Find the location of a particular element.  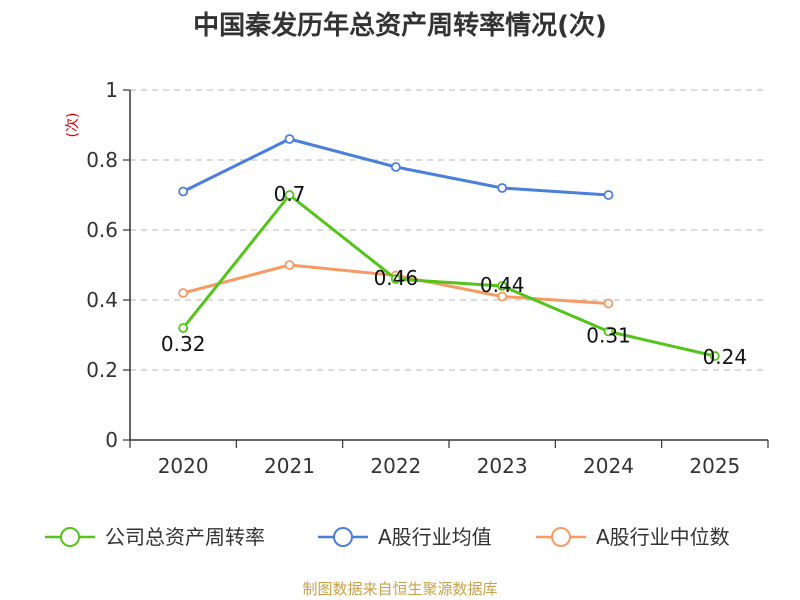

x-tick-label: 2025 is located at coordinates (714, 466).